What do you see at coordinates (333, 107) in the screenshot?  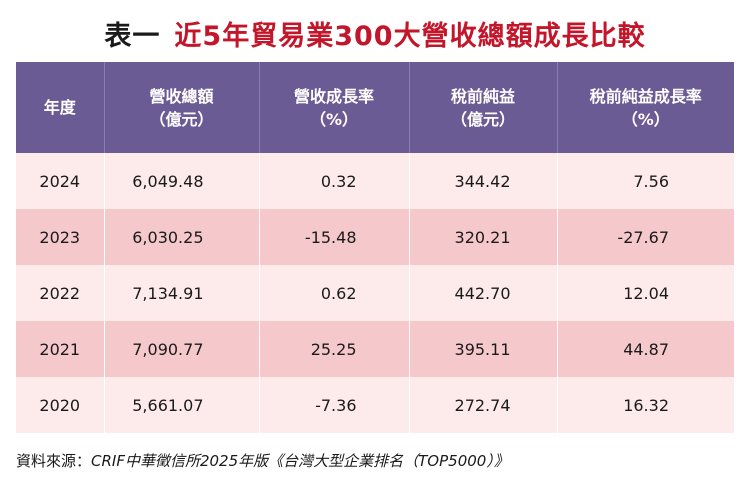 I see `header-revenue-growth: 營收成長率 （%）` at bounding box center [333, 107].